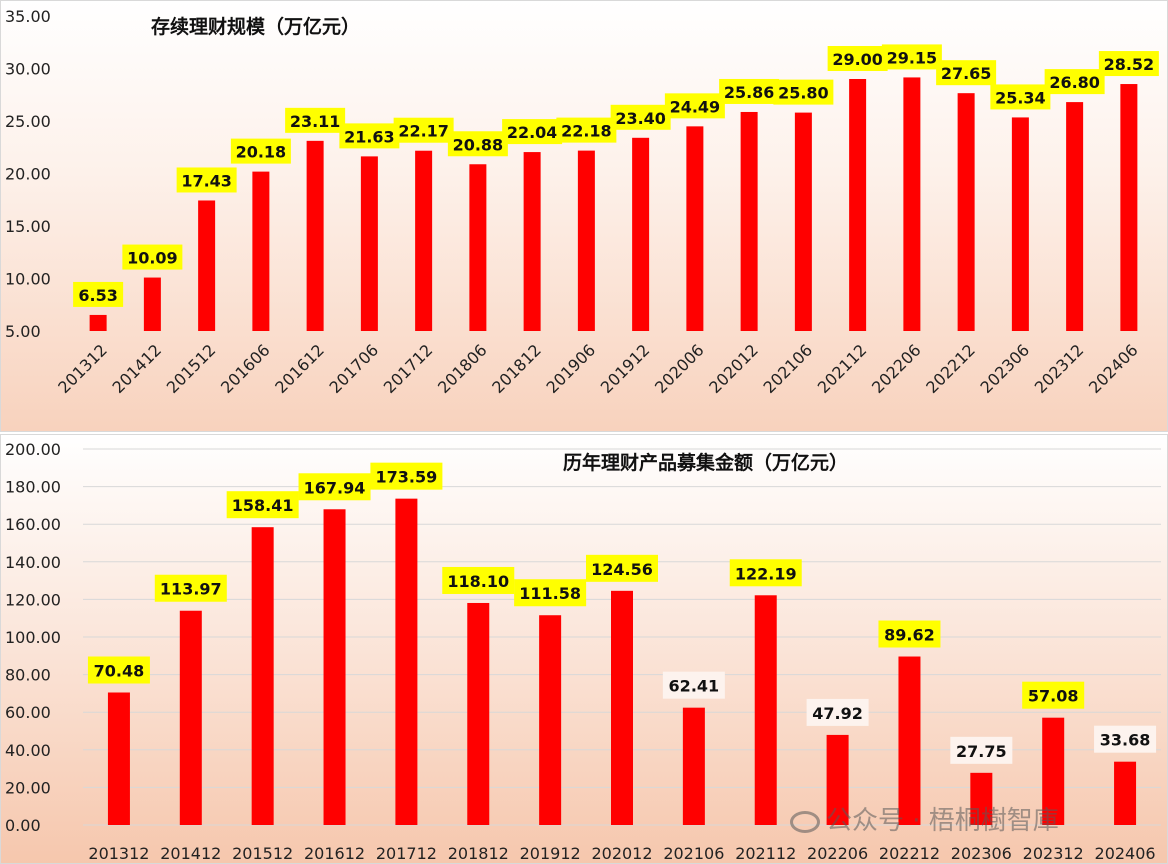 The height and width of the screenshot is (864, 1168). Describe the element at coordinates (837, 713) in the screenshot. I see `data-label: 47.92` at that location.